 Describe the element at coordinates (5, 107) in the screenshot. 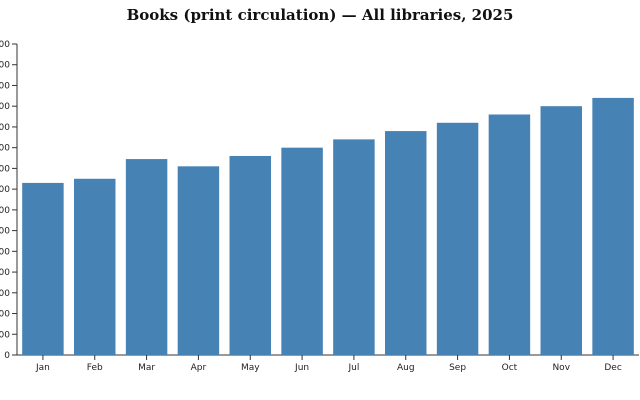

I see `y-tick-label: 12000` at that location.